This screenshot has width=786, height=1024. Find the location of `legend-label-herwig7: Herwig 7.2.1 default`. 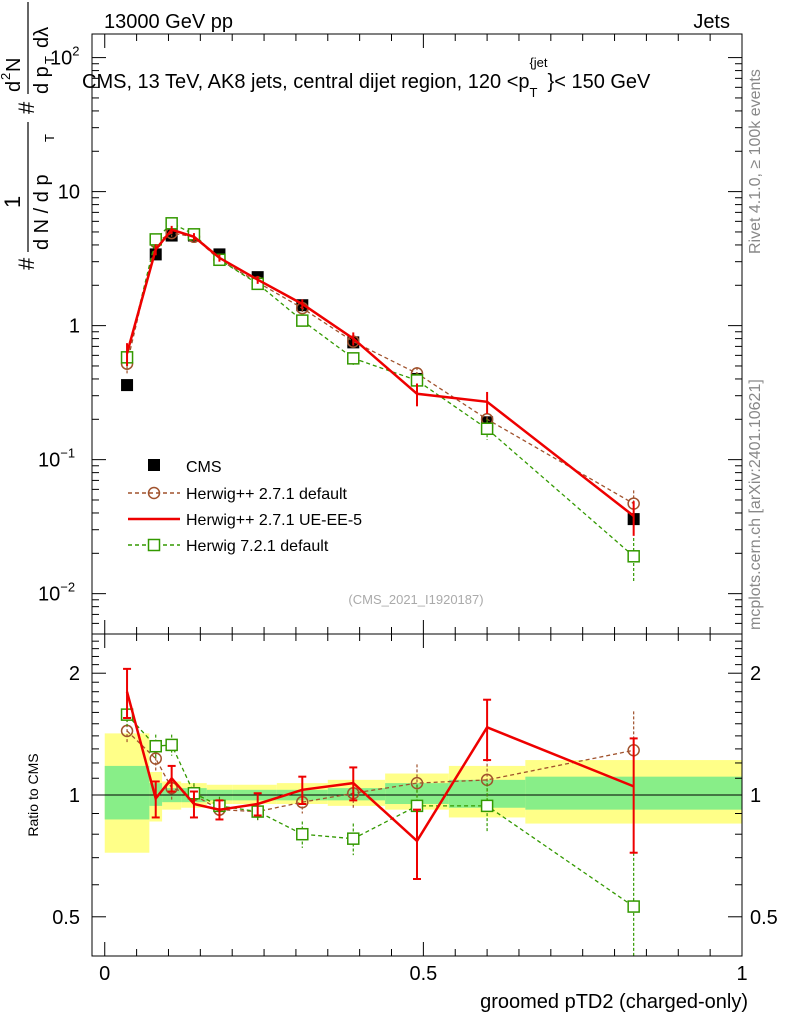

legend-label-herwig7: Herwig 7.2.1 default is located at coordinates (257, 546).